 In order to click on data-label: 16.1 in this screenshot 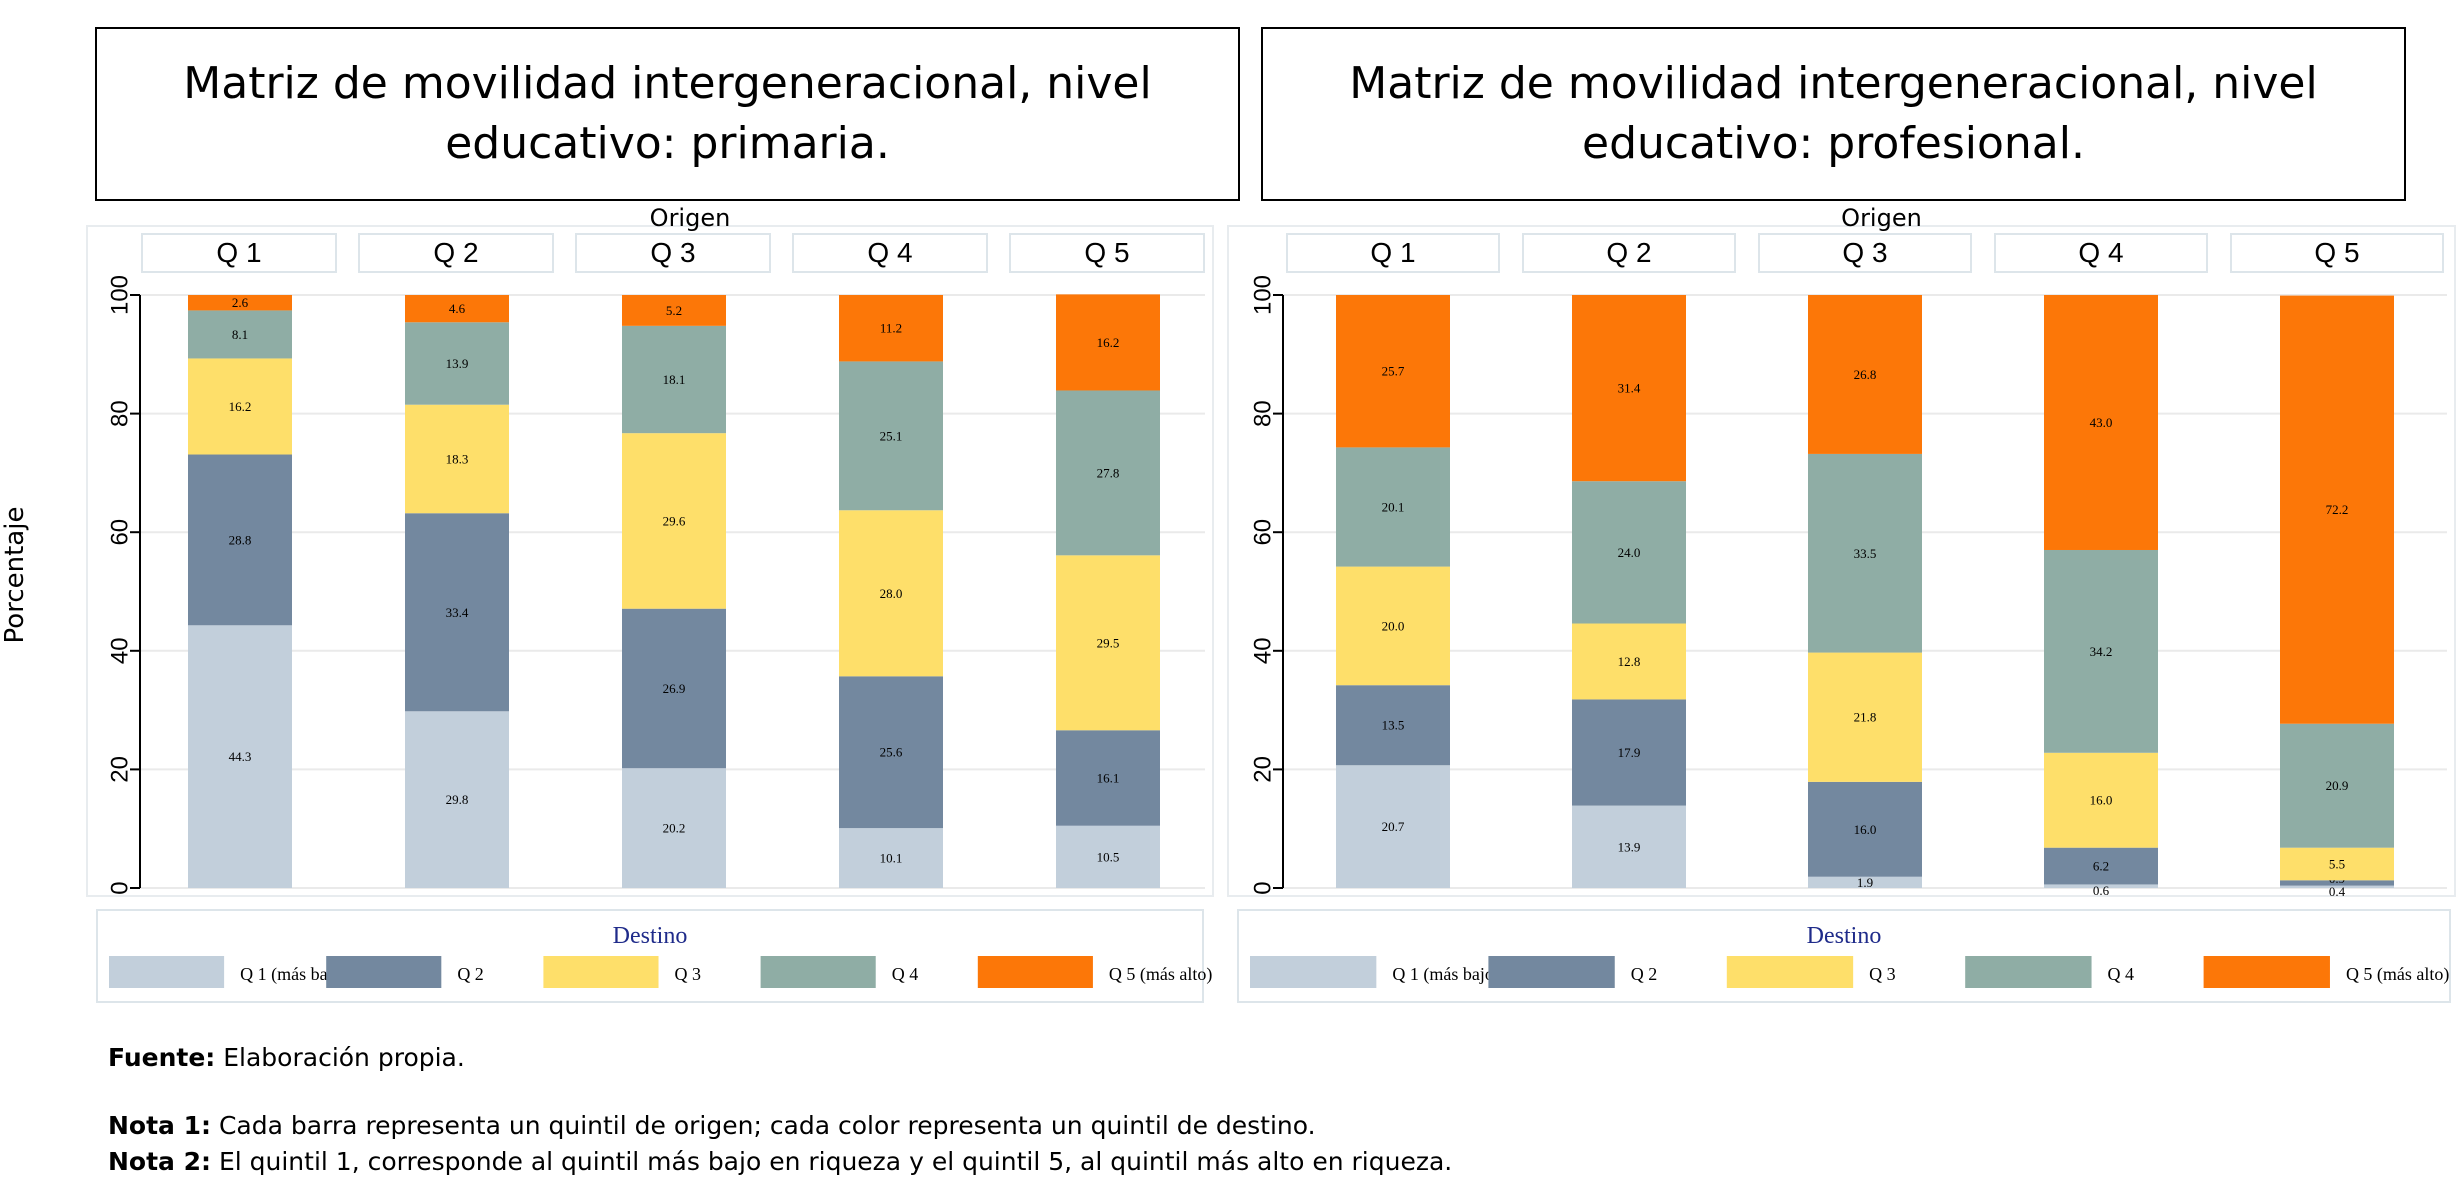, I will do `click(1108, 777)`.